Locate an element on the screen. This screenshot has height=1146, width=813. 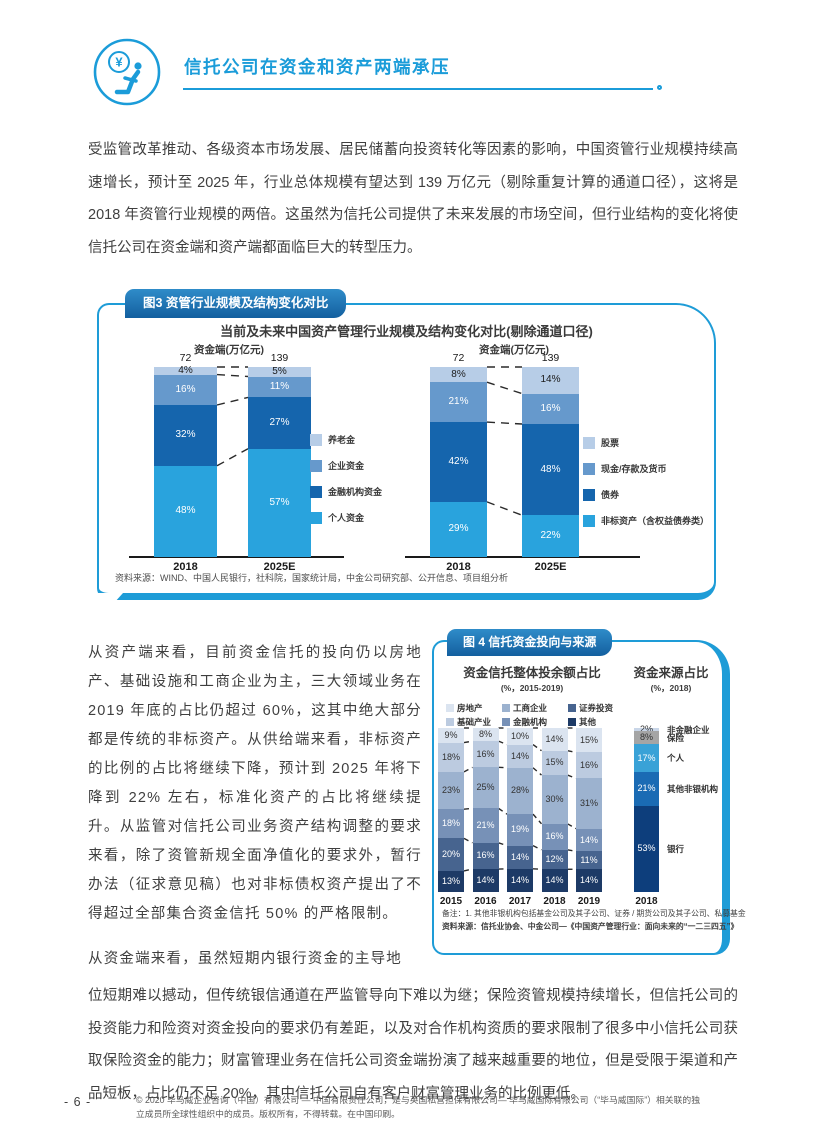
segment-value-label: 9% is located at coordinates (451, 734).